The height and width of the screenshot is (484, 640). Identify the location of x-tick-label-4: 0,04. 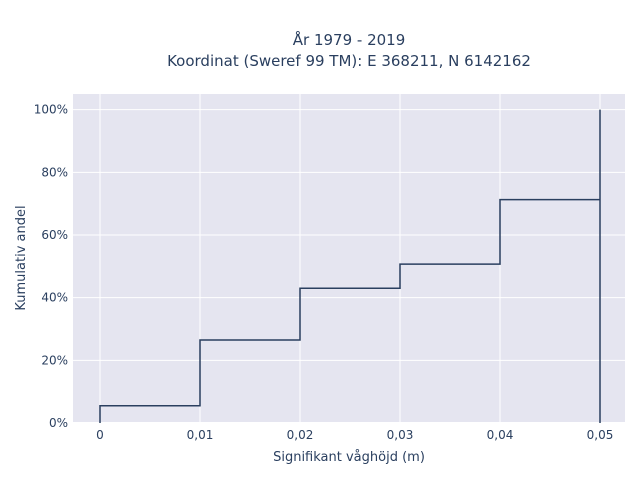
(500, 435).